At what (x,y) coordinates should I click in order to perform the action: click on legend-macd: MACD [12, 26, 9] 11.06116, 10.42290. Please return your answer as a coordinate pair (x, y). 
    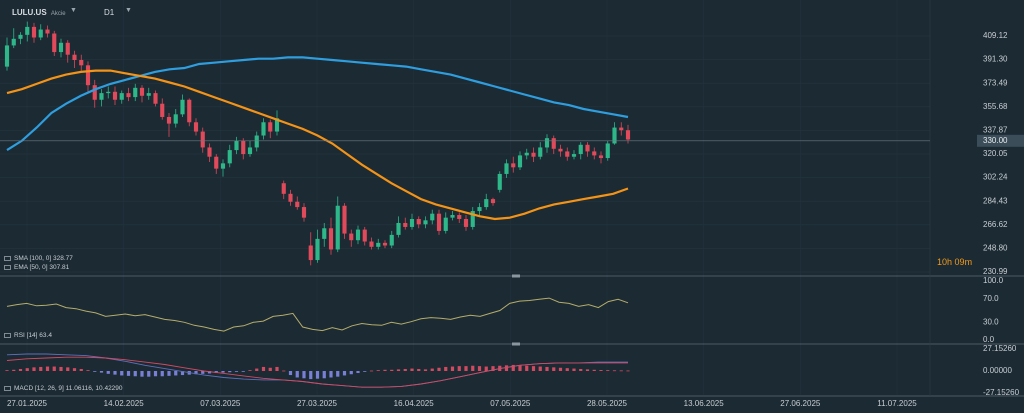
    Looking at the image, I should click on (63, 388).